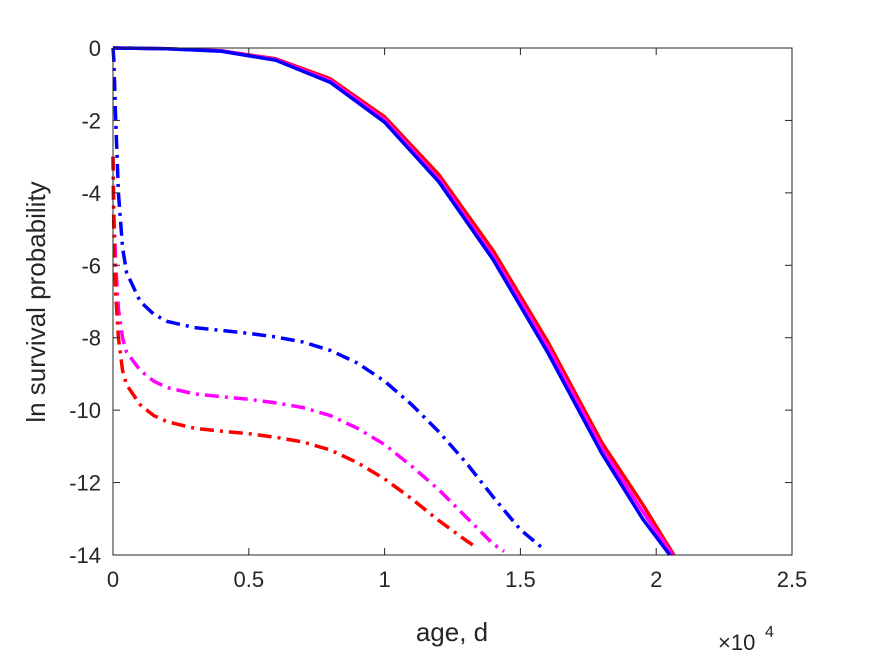  What do you see at coordinates (384, 579) in the screenshot?
I see `x-tick-label: 1` at bounding box center [384, 579].